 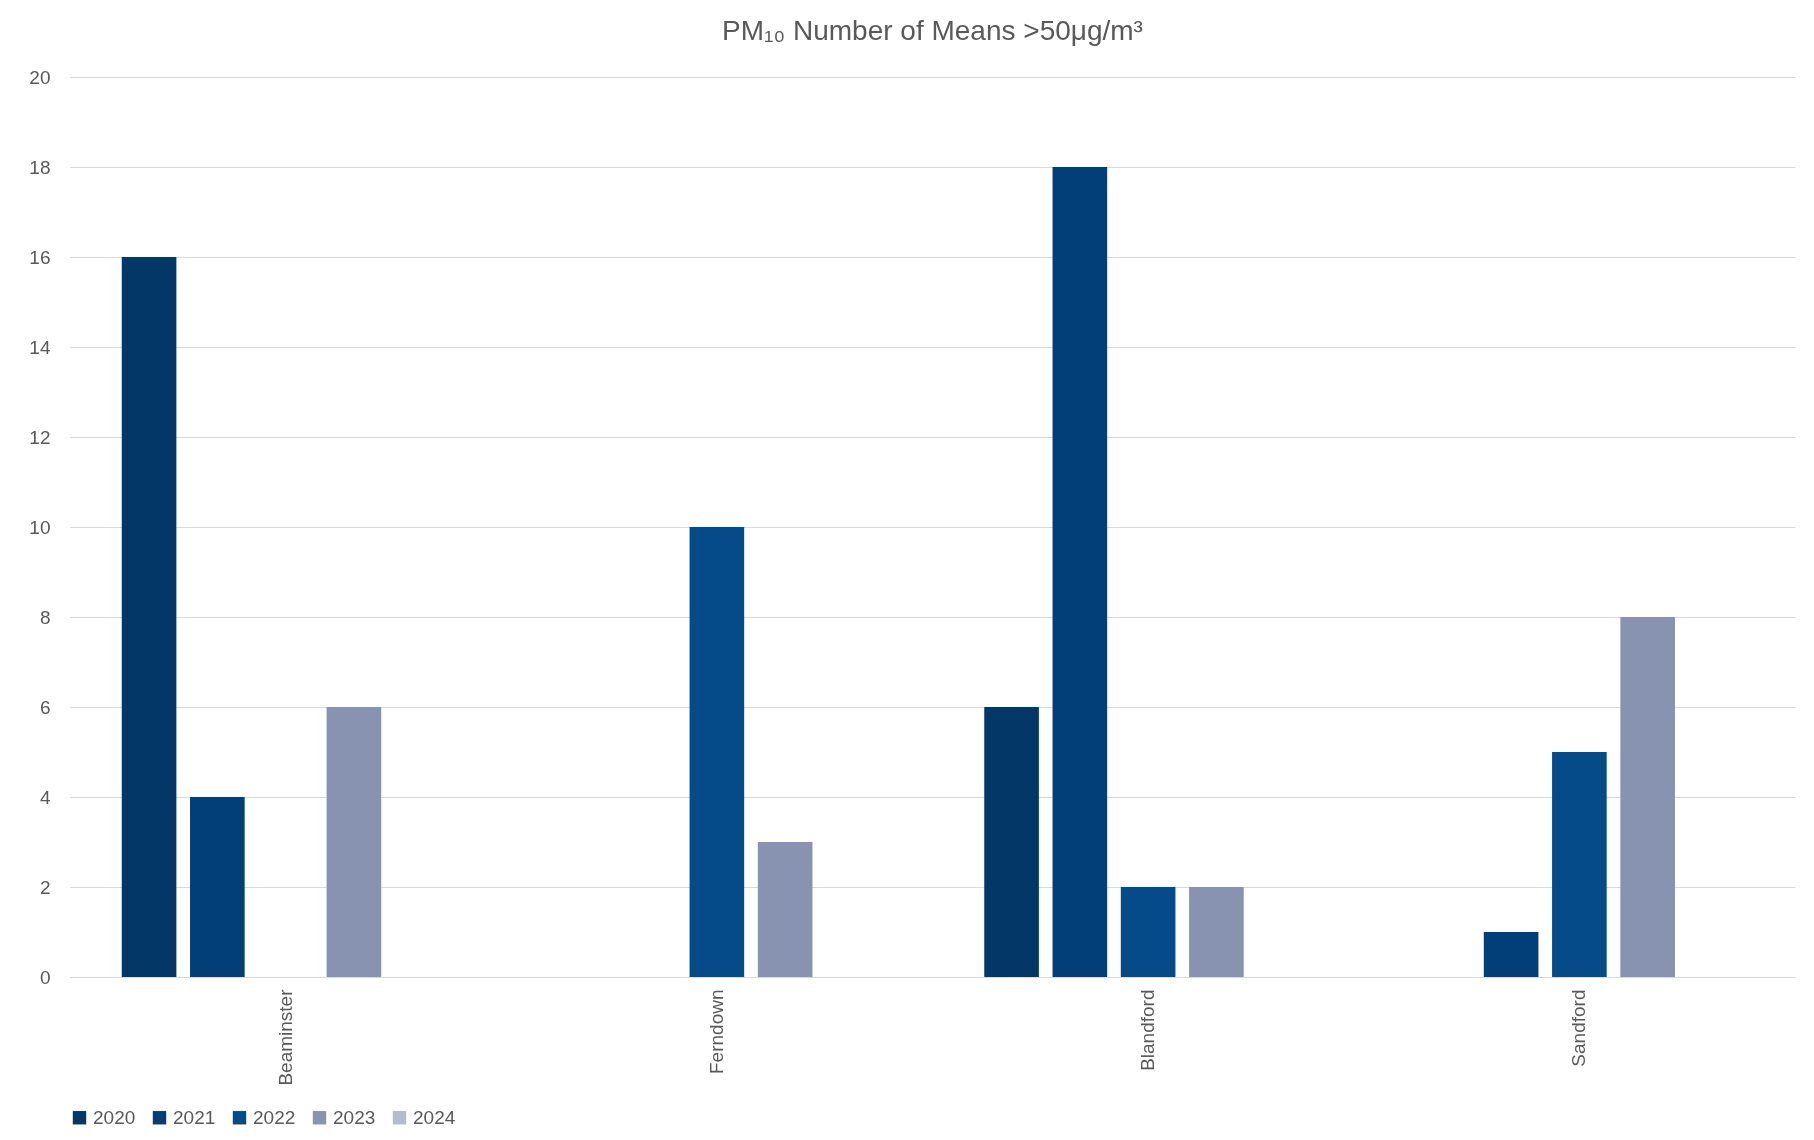 What do you see at coordinates (285, 1037) in the screenshot?
I see `x-tick-label: Beaminster` at bounding box center [285, 1037].